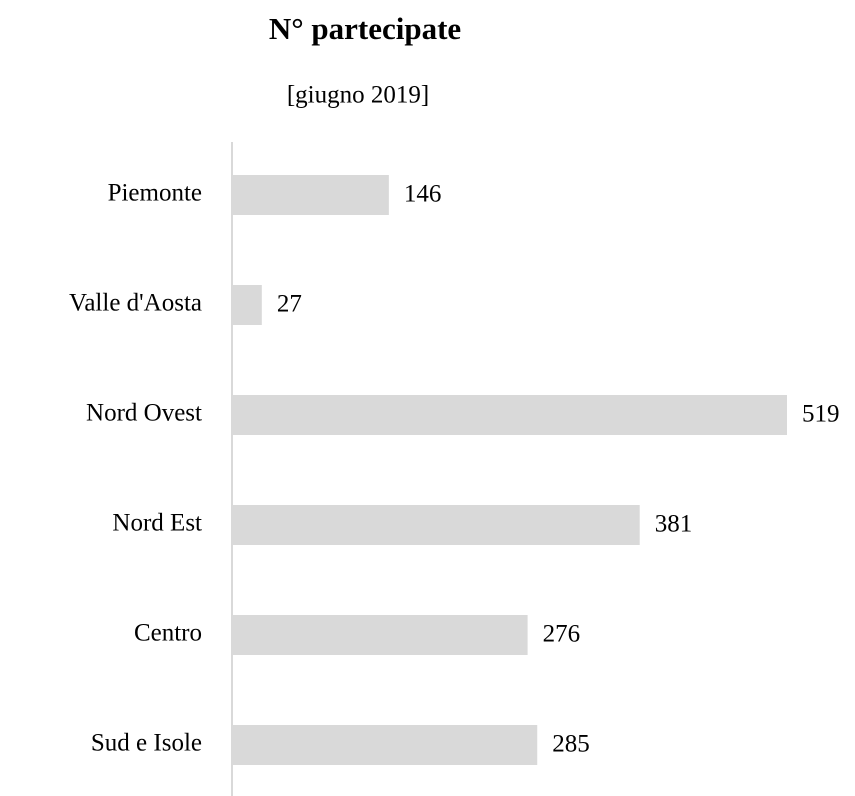 The image size is (855, 796). Describe the element at coordinates (146, 743) in the screenshot. I see `y-tick-label: Sud e Isole` at that location.